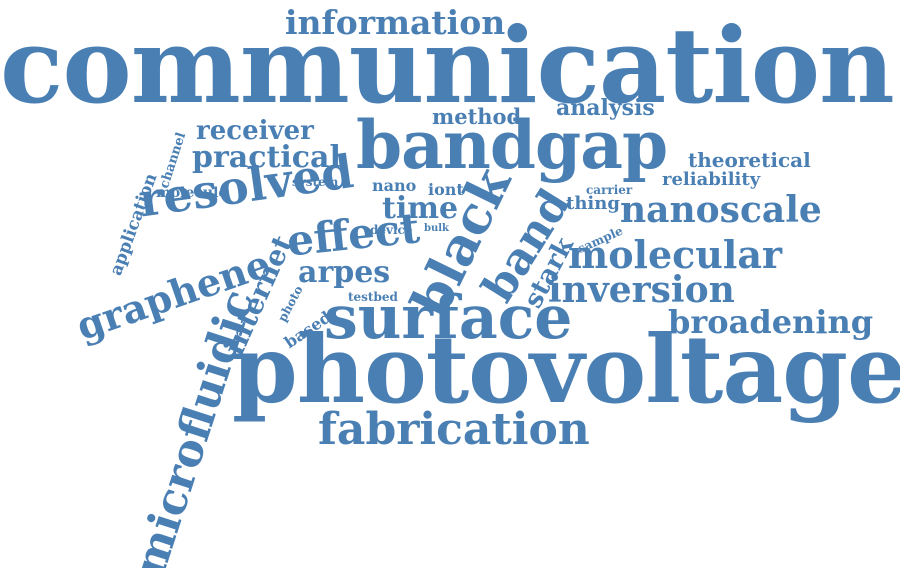 The image size is (900, 568). I want to click on word-reliability: reliability, so click(711, 180).